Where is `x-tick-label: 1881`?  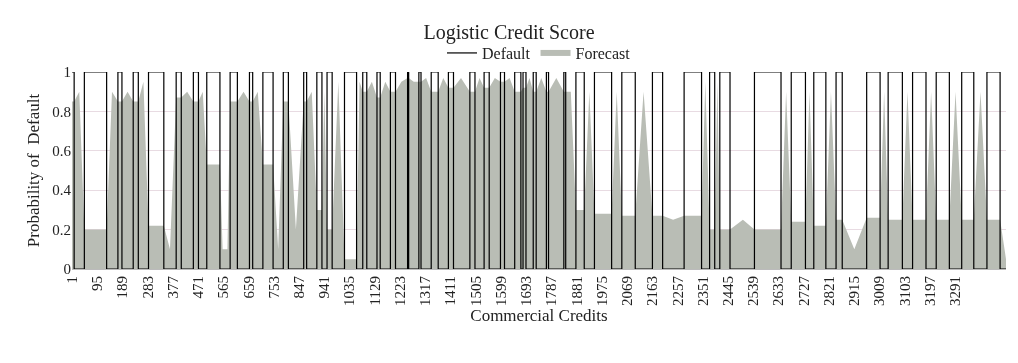
x-tick-label: 1881 is located at coordinates (576, 291).